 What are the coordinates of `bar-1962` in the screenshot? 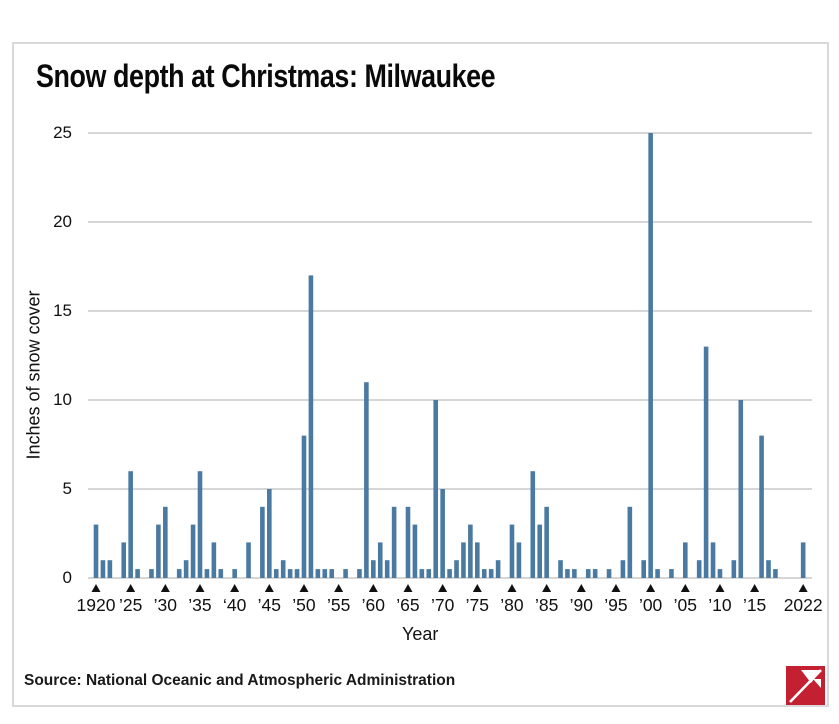 It's located at (387, 569).